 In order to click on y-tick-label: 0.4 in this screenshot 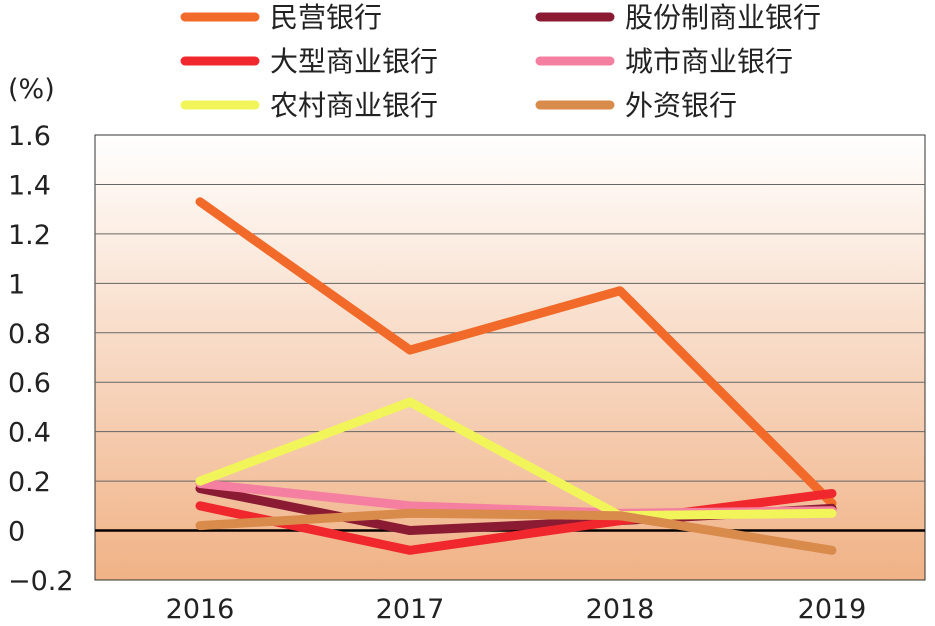, I will do `click(29, 433)`.